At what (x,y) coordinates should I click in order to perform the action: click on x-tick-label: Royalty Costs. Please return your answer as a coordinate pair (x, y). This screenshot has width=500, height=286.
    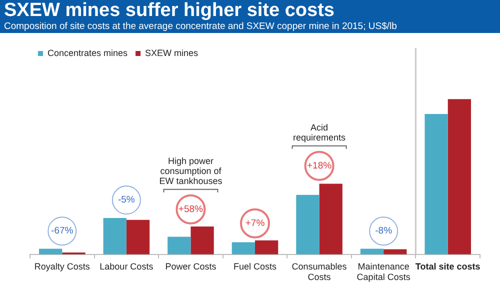
    Looking at the image, I should click on (62, 266).